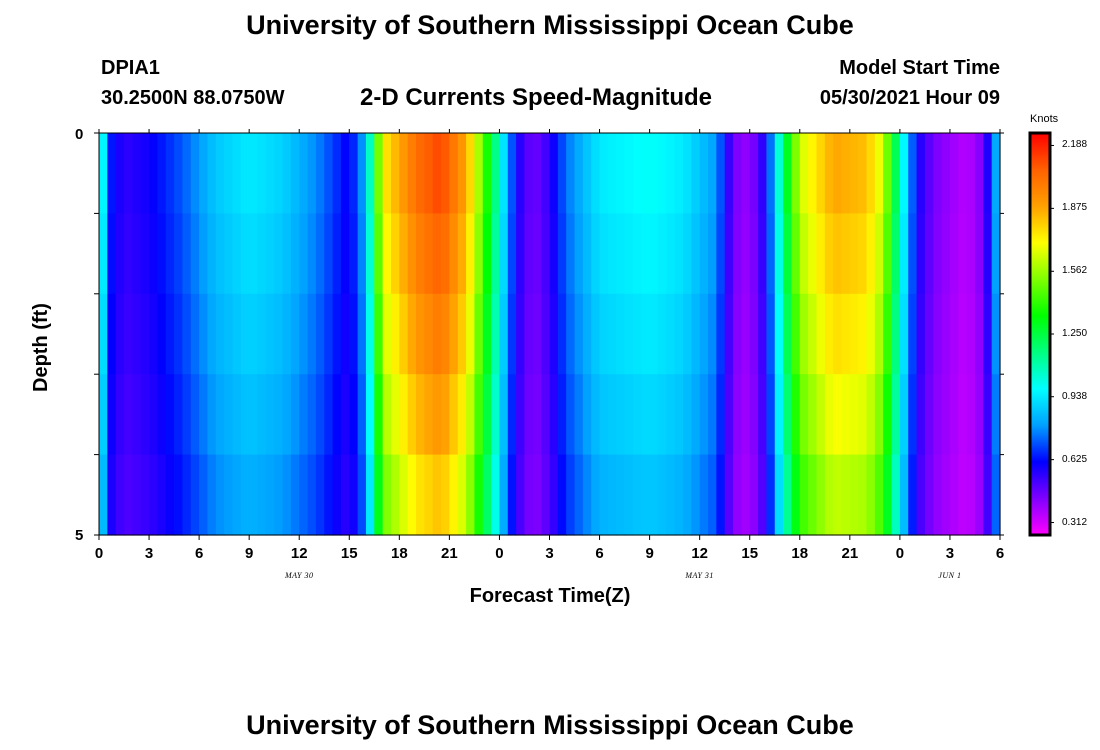 This screenshot has width=1100, height=750. Describe the element at coordinates (1075, 208) in the screenshot. I see `colorbar-tick-label: 1.875` at that location.